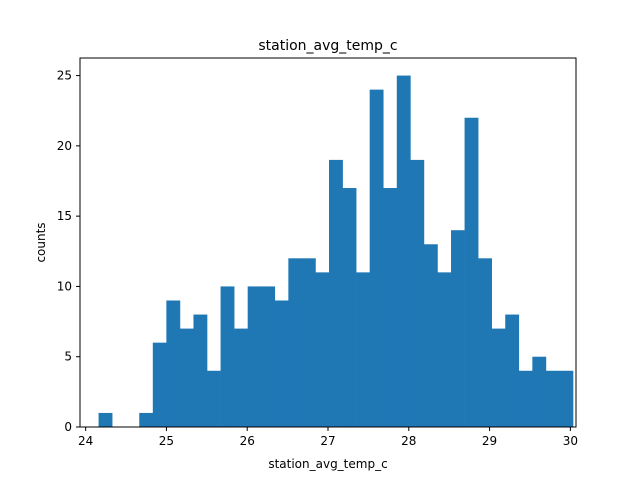 This screenshot has width=640, height=480. Describe the element at coordinates (68, 251) in the screenshot. I see `y-axis-ticks: 0 5 10 15 20 25` at that location.